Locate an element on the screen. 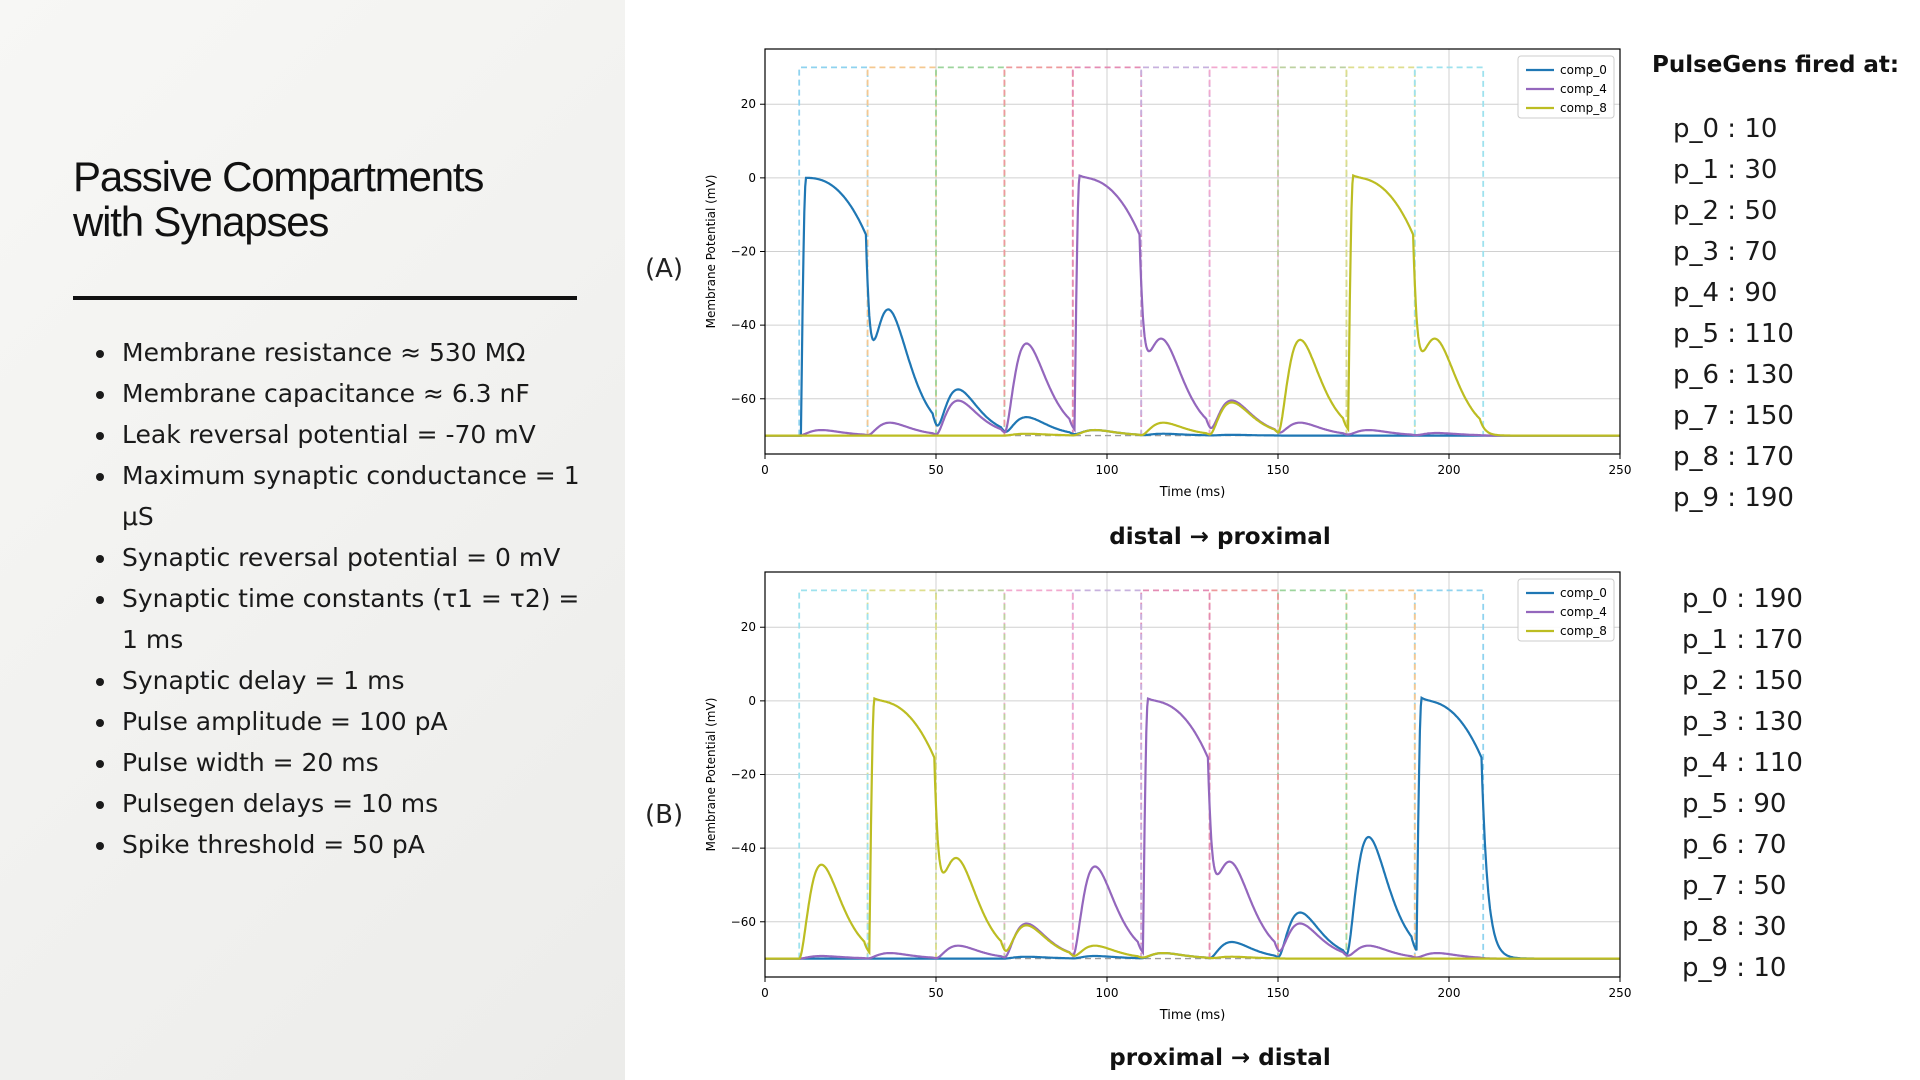 The width and height of the screenshot is (1920, 1080). pulsegen-item: p_9 : 10 is located at coordinates (1734, 968).